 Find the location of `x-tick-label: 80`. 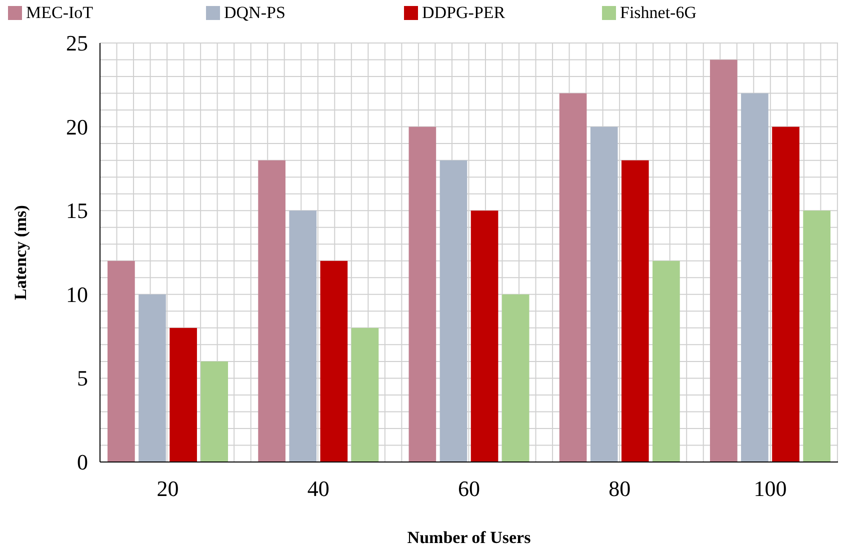

x-tick-label: 80 is located at coordinates (619, 488).